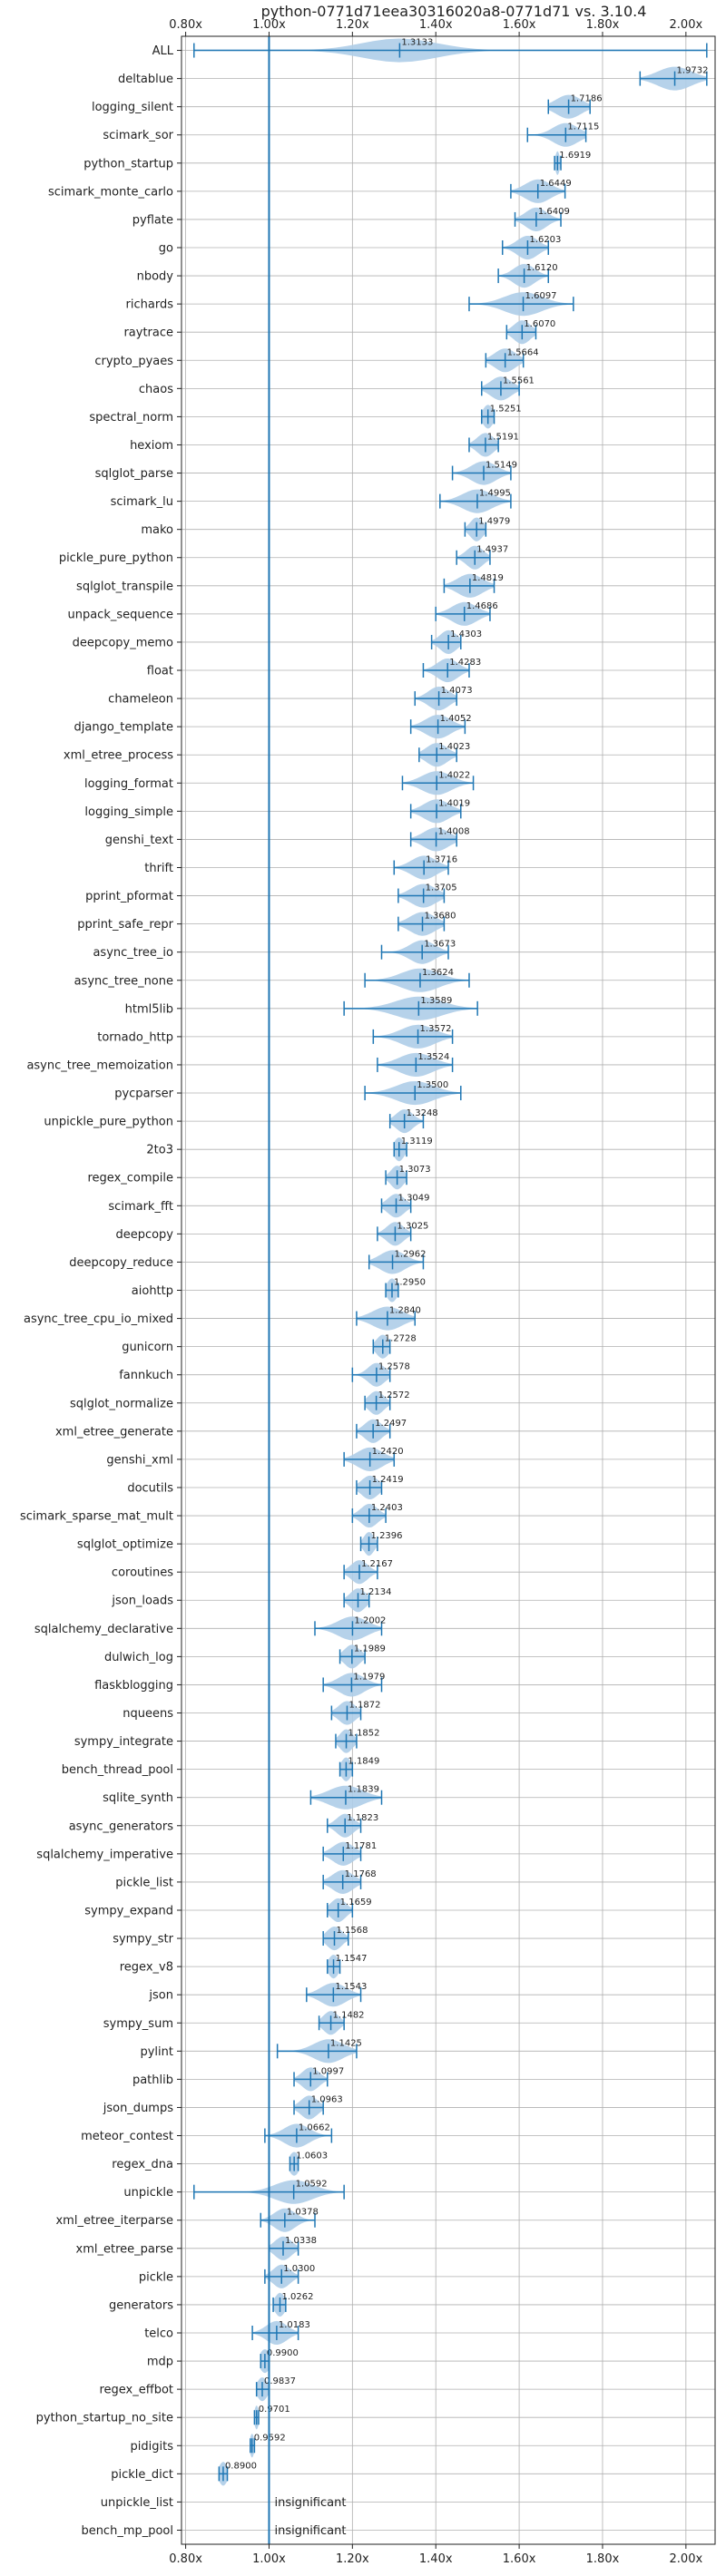 Image resolution: width=726 pixels, height=2576 pixels. Describe the element at coordinates (148, 333) in the screenshot. I see `category-label: raytrace` at that location.